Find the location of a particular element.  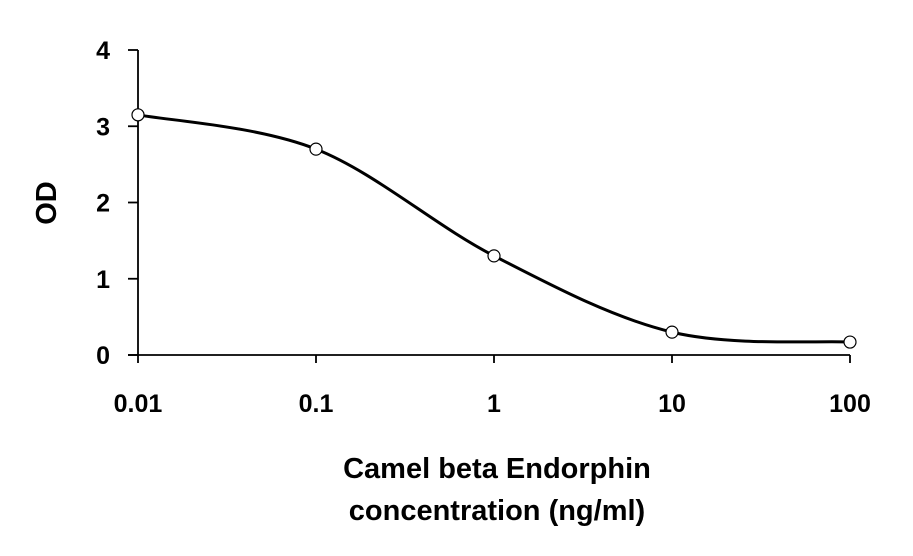

y-tick-label: 0 is located at coordinates (103, 356).